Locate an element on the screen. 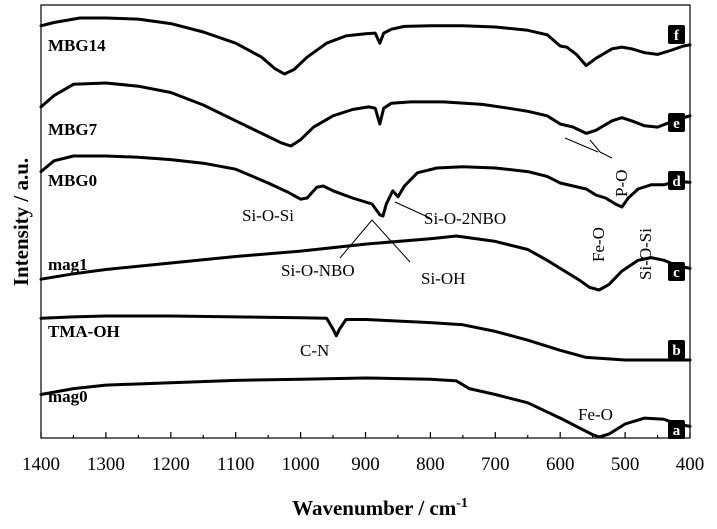  pointer-p-o-mbg7 is located at coordinates (595, 146).